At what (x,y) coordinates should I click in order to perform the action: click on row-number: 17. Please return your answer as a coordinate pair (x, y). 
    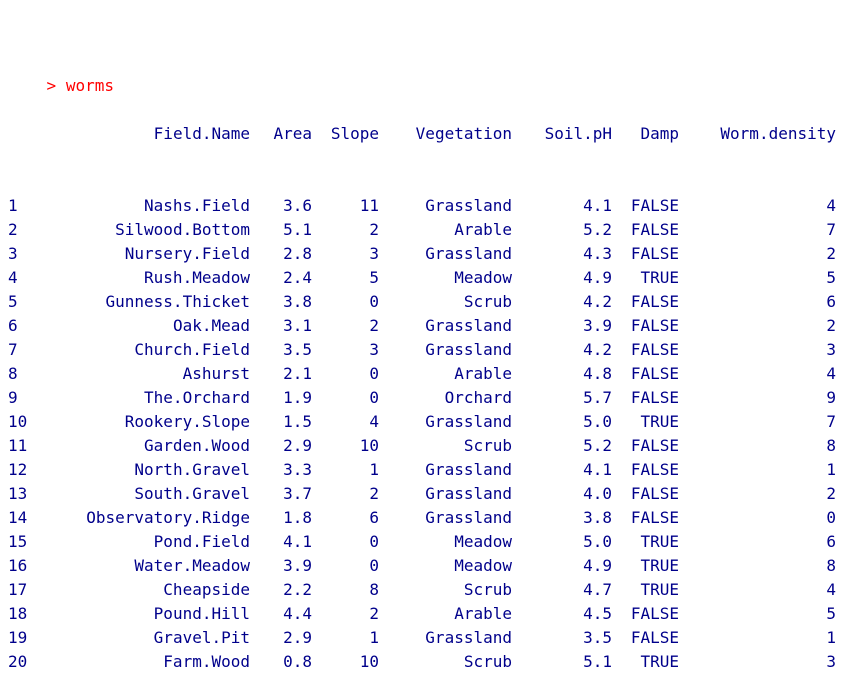
    Looking at the image, I should click on (18, 589).